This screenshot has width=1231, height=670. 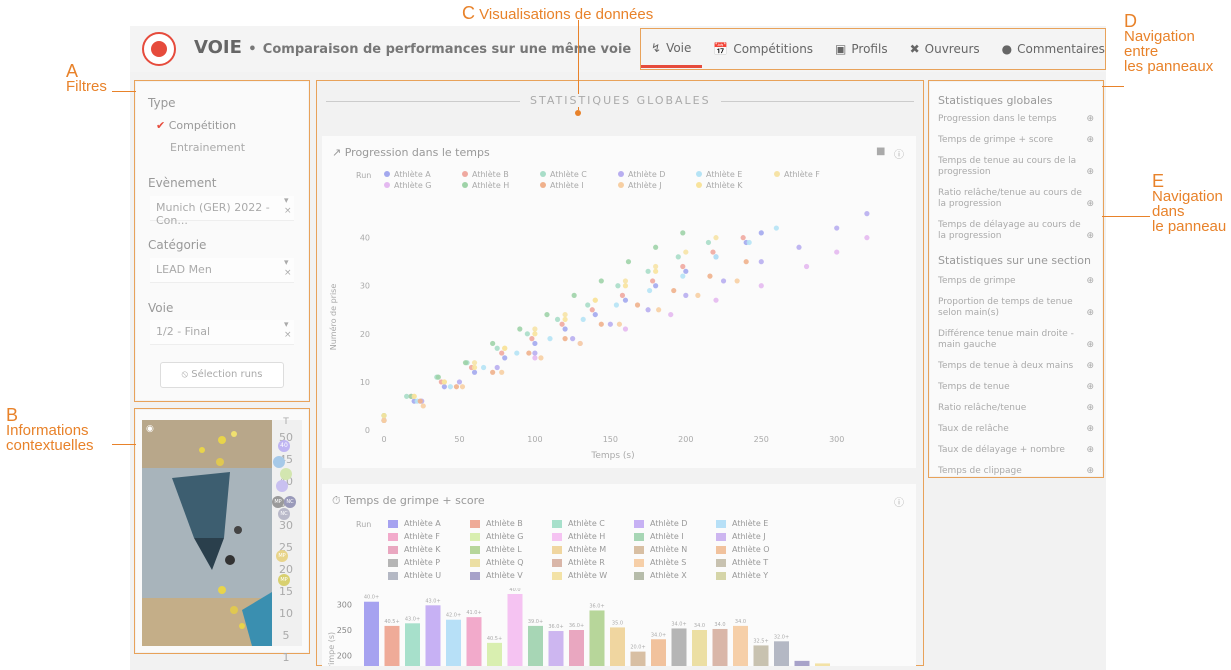 I want to click on legend-item: Athlète L, so click(x=496, y=549).